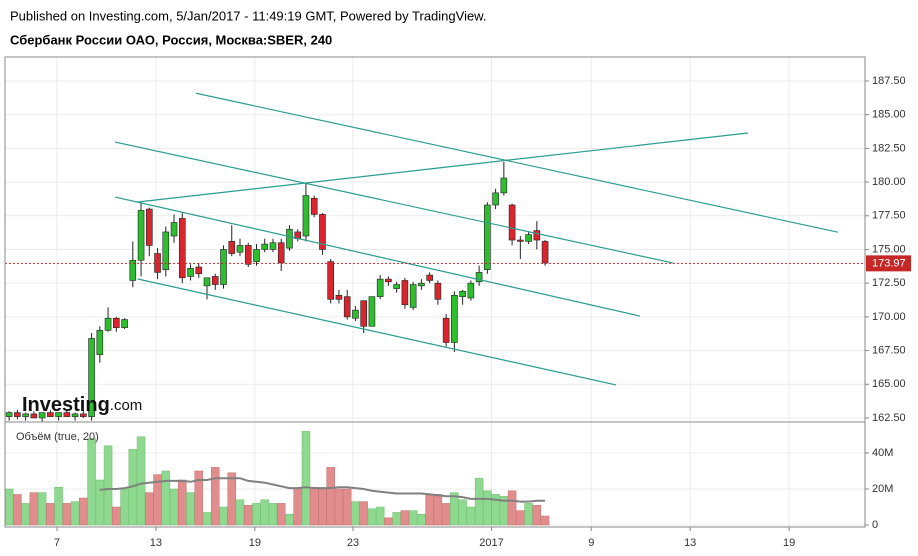 This screenshot has height=556, width=918. What do you see at coordinates (889, 350) in the screenshot?
I see `y-tick-label: 167.50` at bounding box center [889, 350].